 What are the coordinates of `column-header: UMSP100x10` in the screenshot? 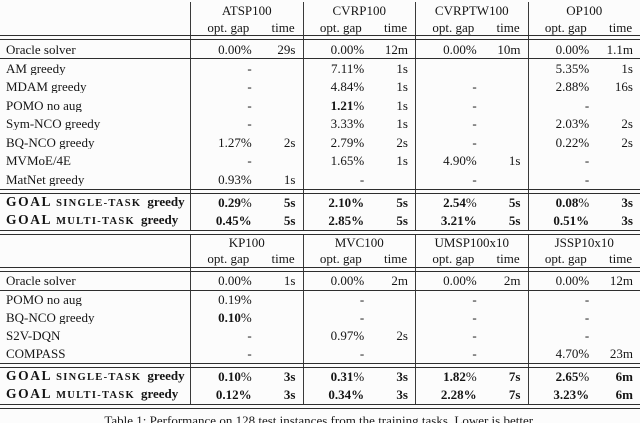 It's located at (471, 242).